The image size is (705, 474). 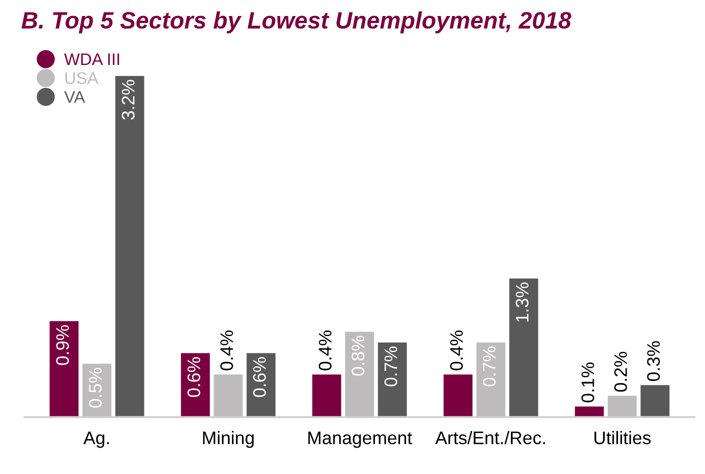 What do you see at coordinates (622, 437) in the screenshot?
I see `x-tick-label: Utilities` at bounding box center [622, 437].